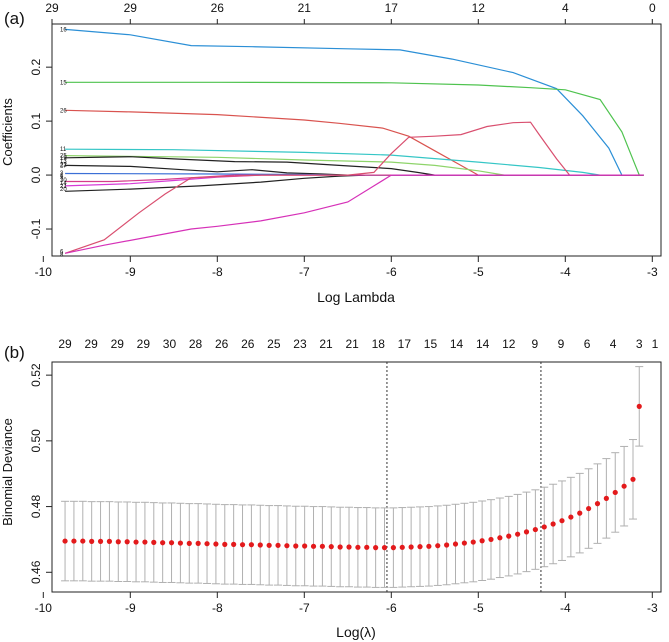  I want to click on path-index-label: 1, so click(62, 176).